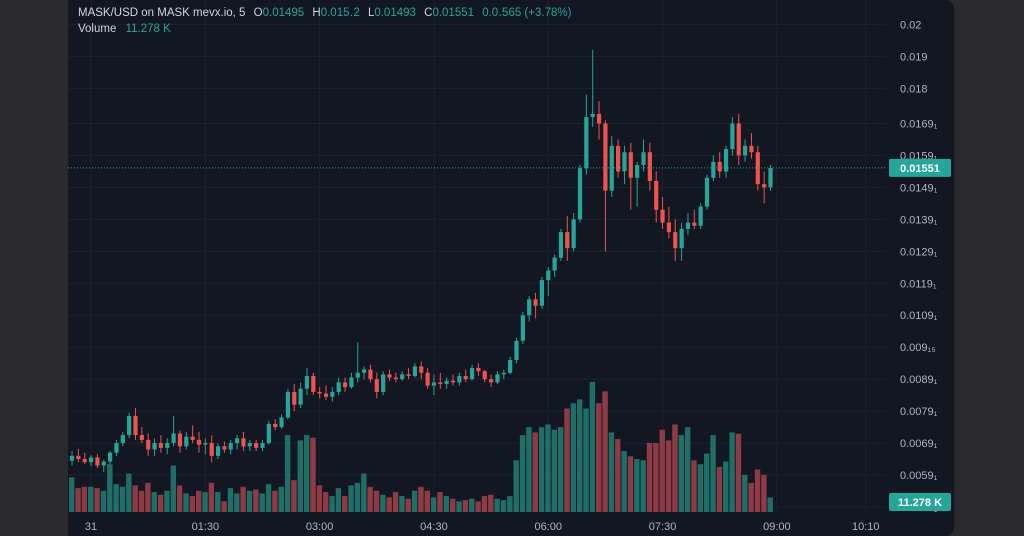 The height and width of the screenshot is (536, 1024). I want to click on volume-value: 11.278 K, so click(148, 29).